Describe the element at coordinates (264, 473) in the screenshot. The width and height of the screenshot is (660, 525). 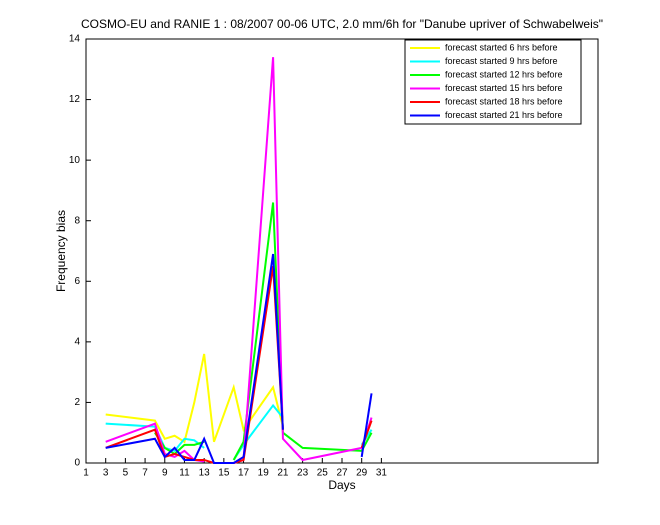
I see `x-tick-label: 19` at that location.